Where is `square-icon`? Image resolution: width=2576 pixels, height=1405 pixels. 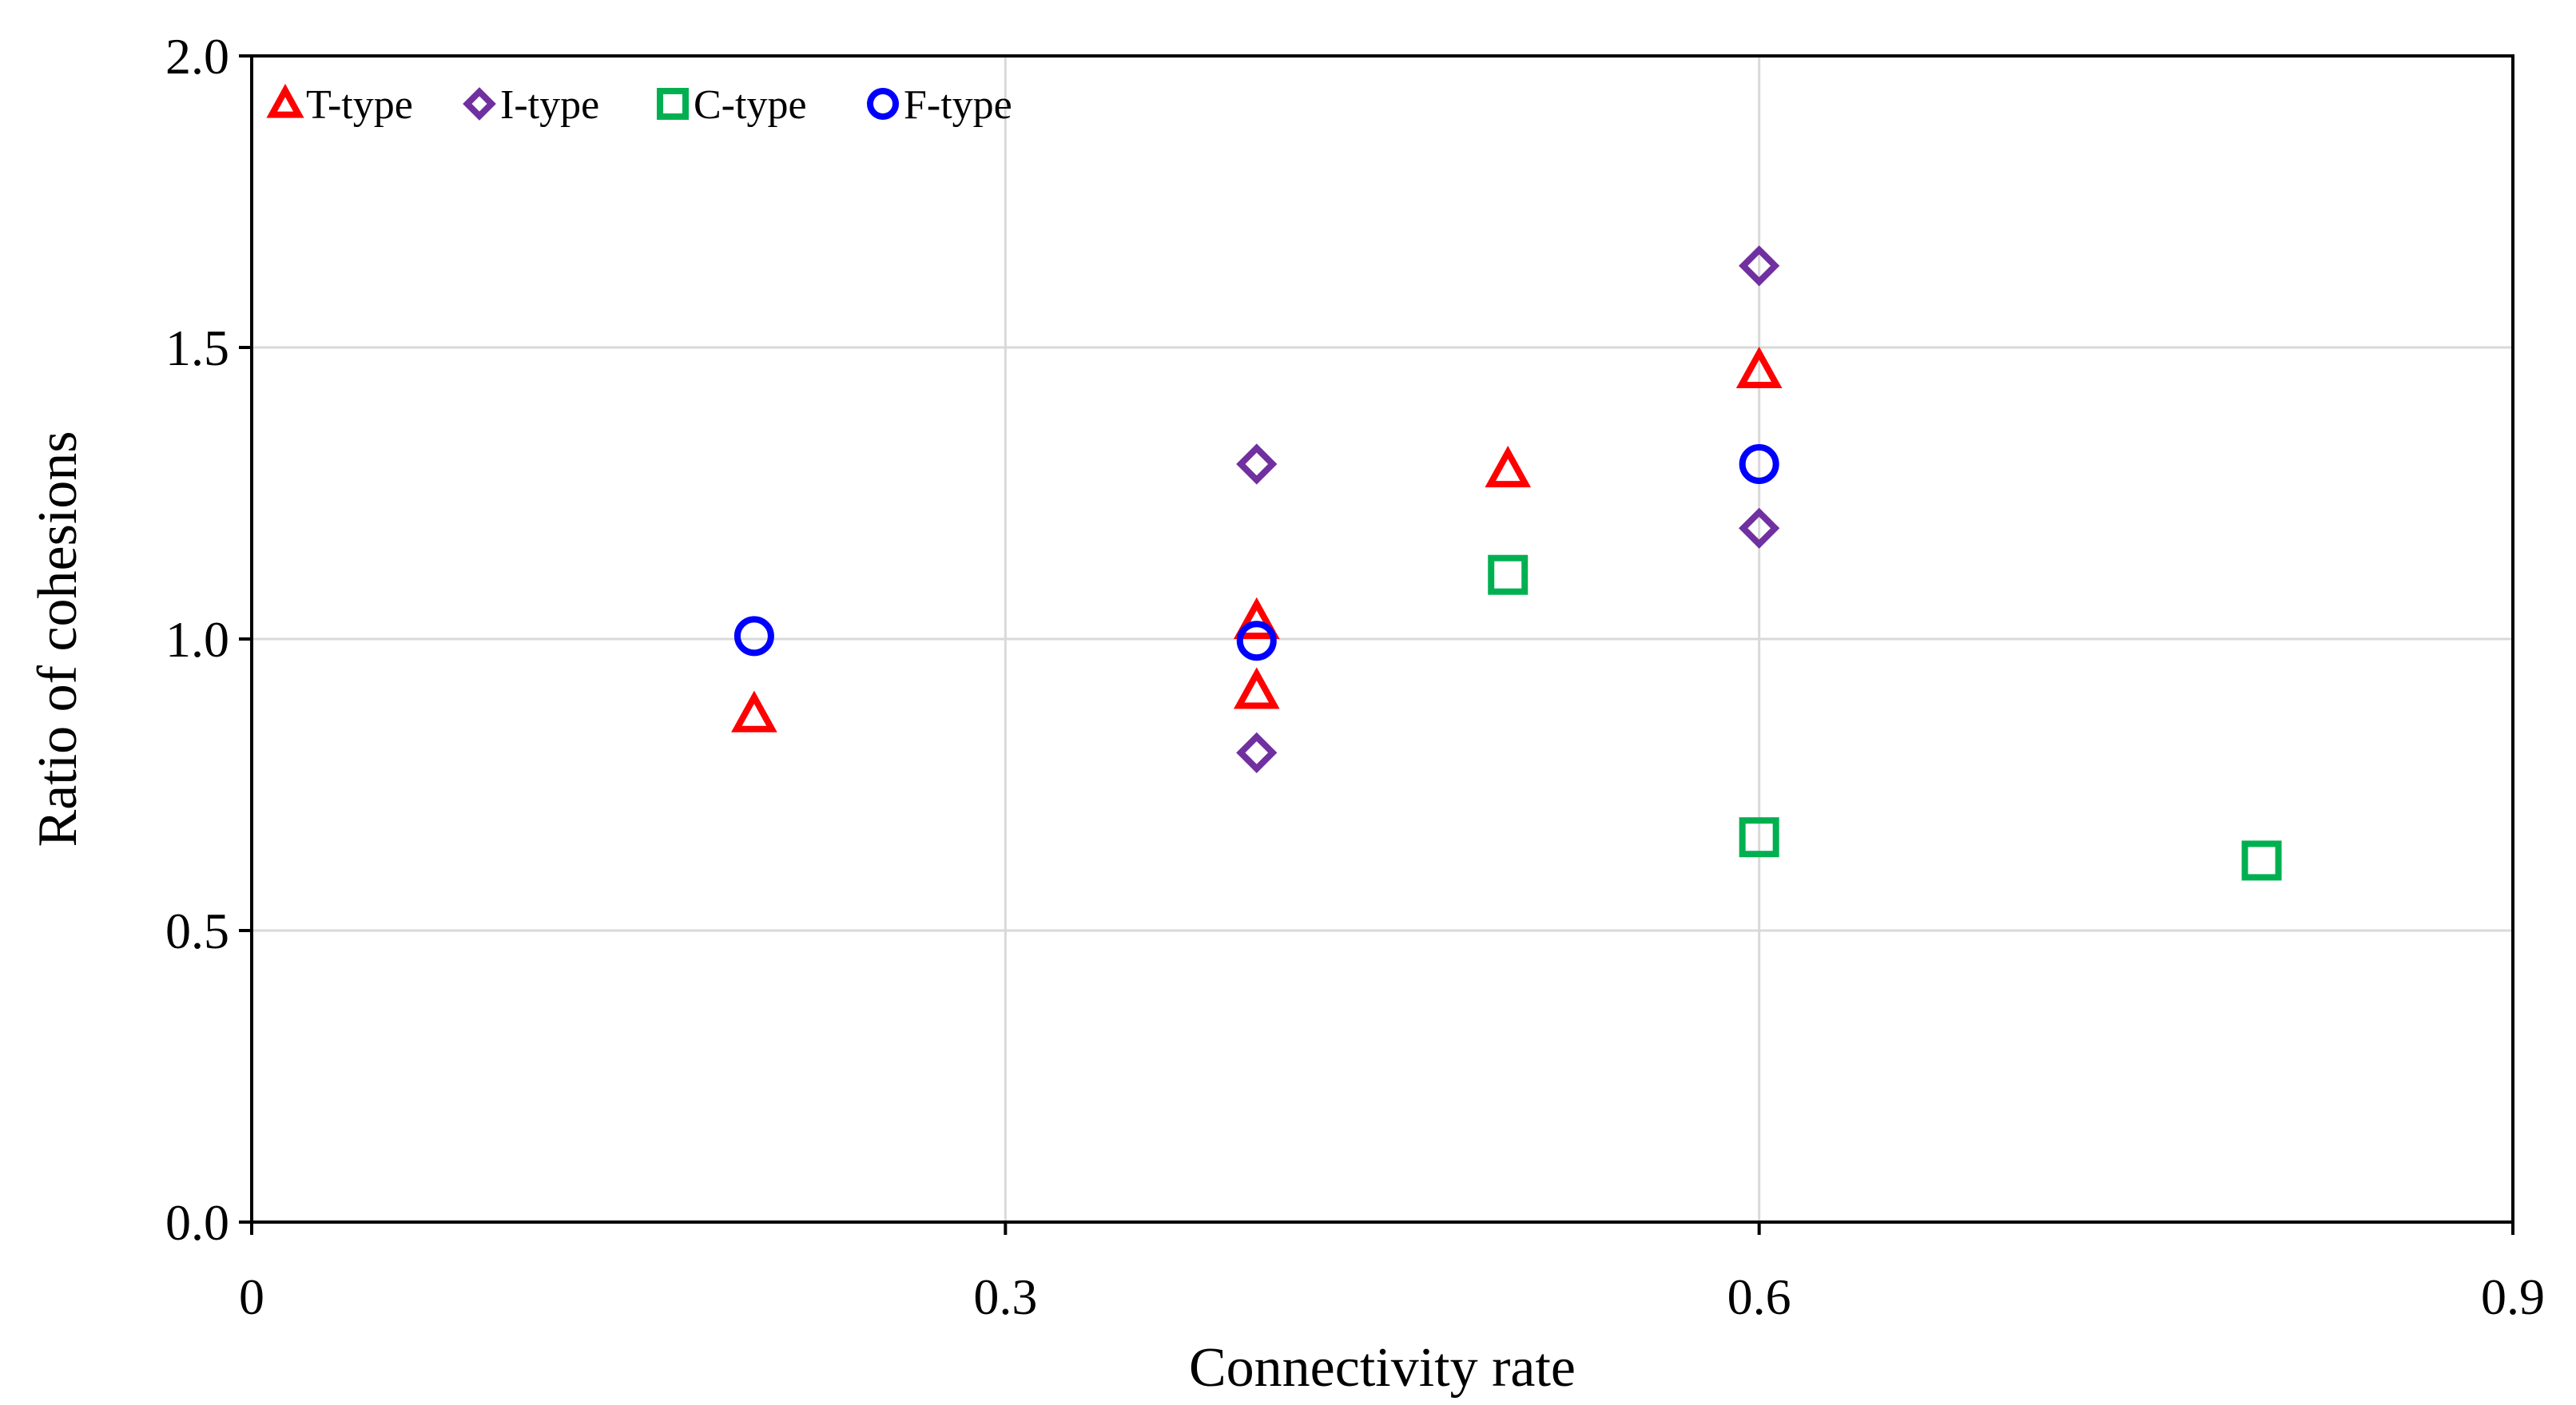 square-icon is located at coordinates (673, 104).